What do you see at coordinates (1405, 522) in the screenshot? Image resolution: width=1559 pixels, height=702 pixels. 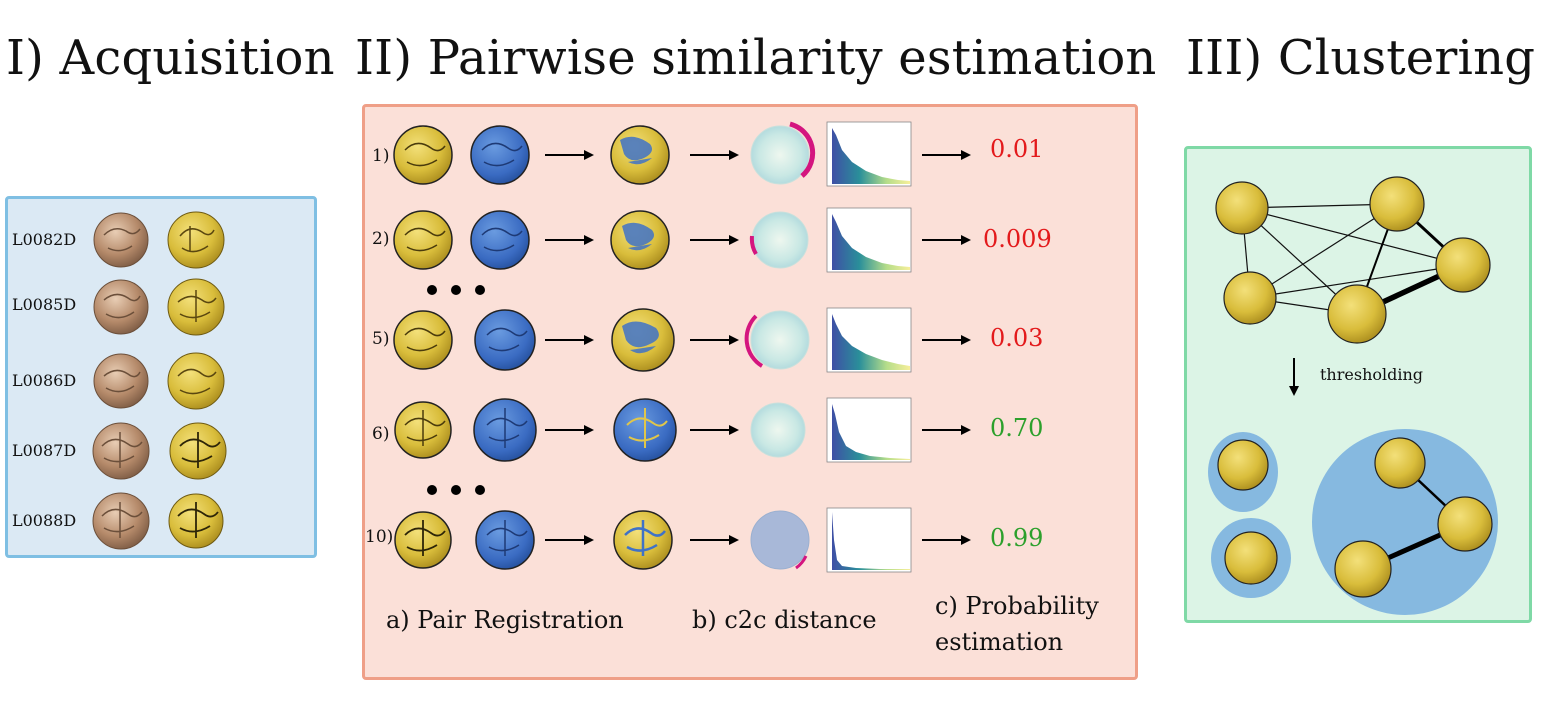 I see `cluster-group` at bounding box center [1405, 522].